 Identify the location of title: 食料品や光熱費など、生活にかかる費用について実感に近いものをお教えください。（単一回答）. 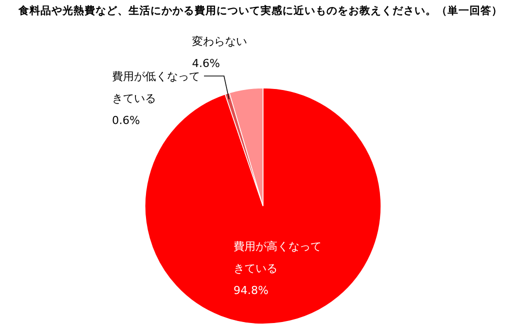
(260, 11).